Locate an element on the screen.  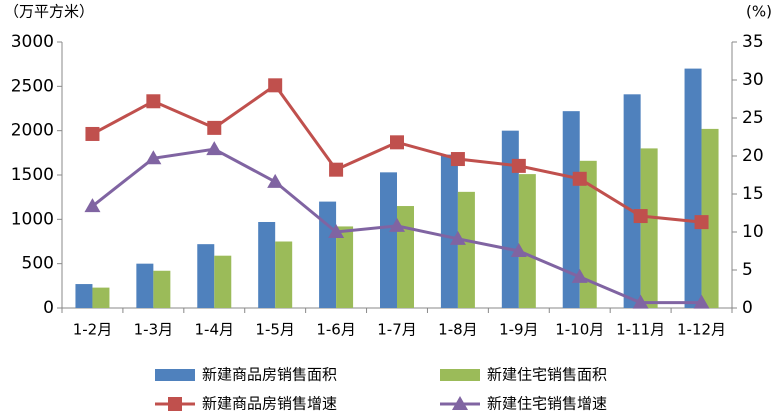
x-tick-label: 1-8月 is located at coordinates (458, 330).